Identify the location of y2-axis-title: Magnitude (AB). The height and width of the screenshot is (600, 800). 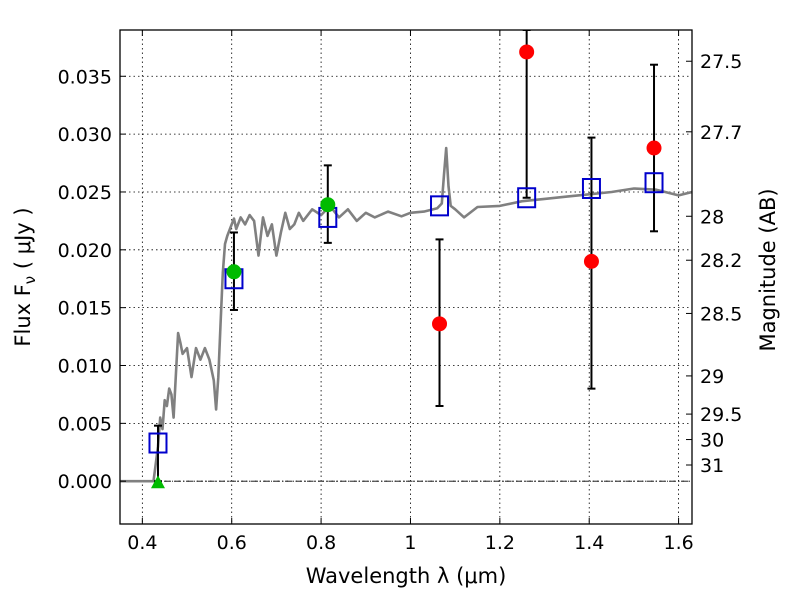
(768, 269).